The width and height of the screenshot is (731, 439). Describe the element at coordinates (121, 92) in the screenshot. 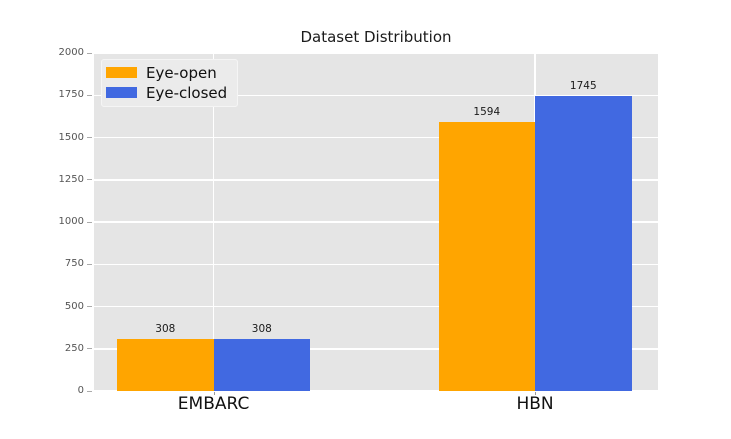

I see `legend-swatch-eye-closed` at that location.